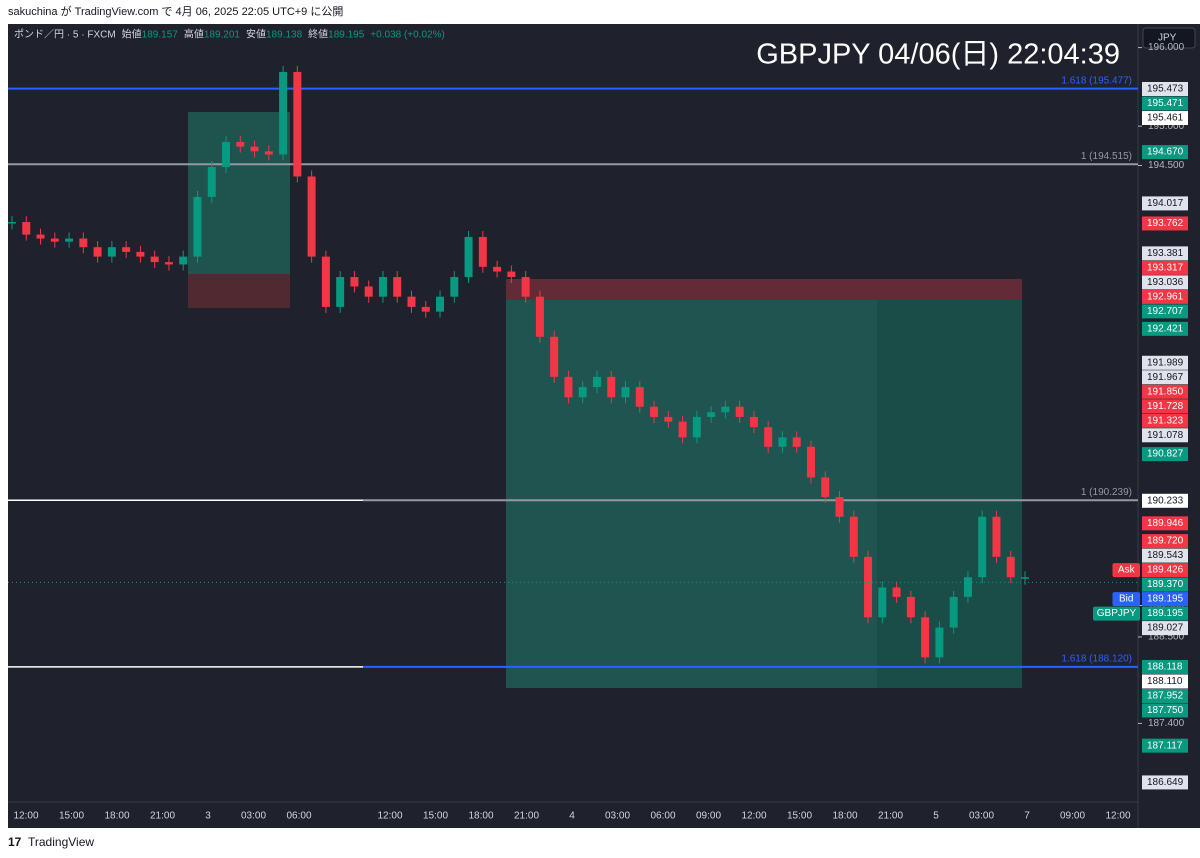  What do you see at coordinates (160, 35) in the screenshot?
I see `legend-value: 189.157` at bounding box center [160, 35].